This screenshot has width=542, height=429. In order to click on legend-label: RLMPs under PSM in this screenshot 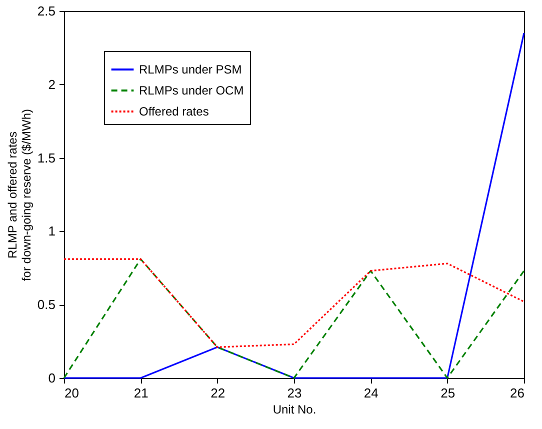, I will do `click(190, 69)`.